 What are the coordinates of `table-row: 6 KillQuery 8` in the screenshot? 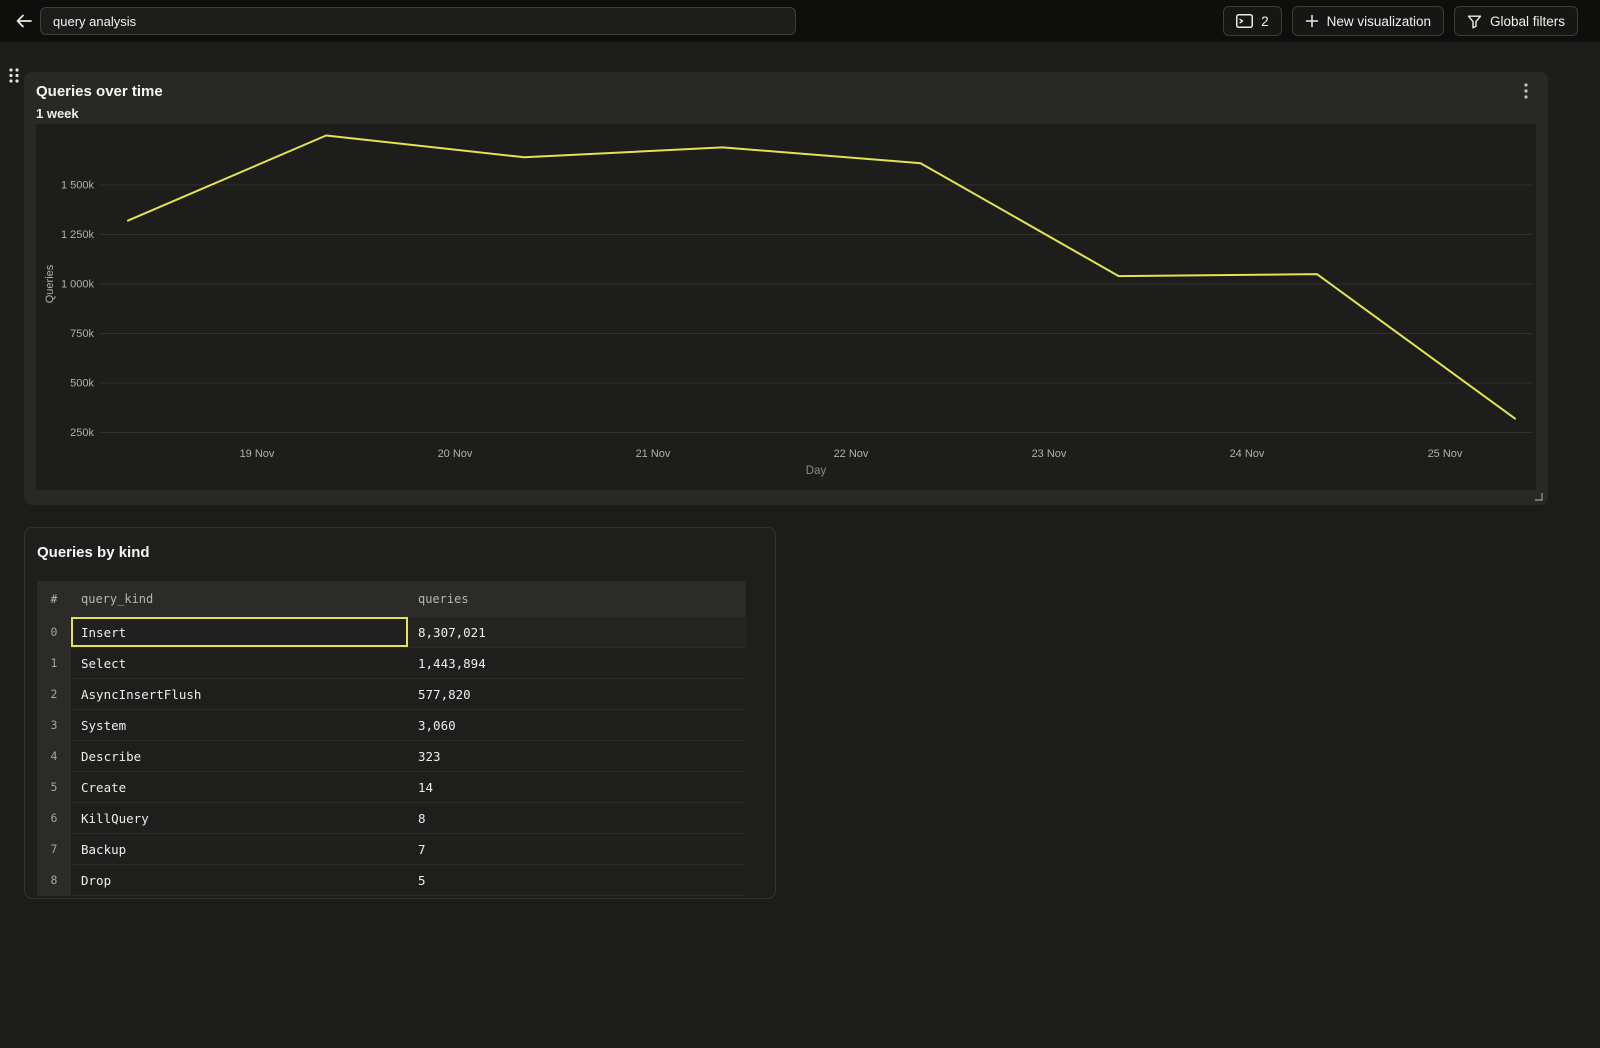 It's located at (391, 818).